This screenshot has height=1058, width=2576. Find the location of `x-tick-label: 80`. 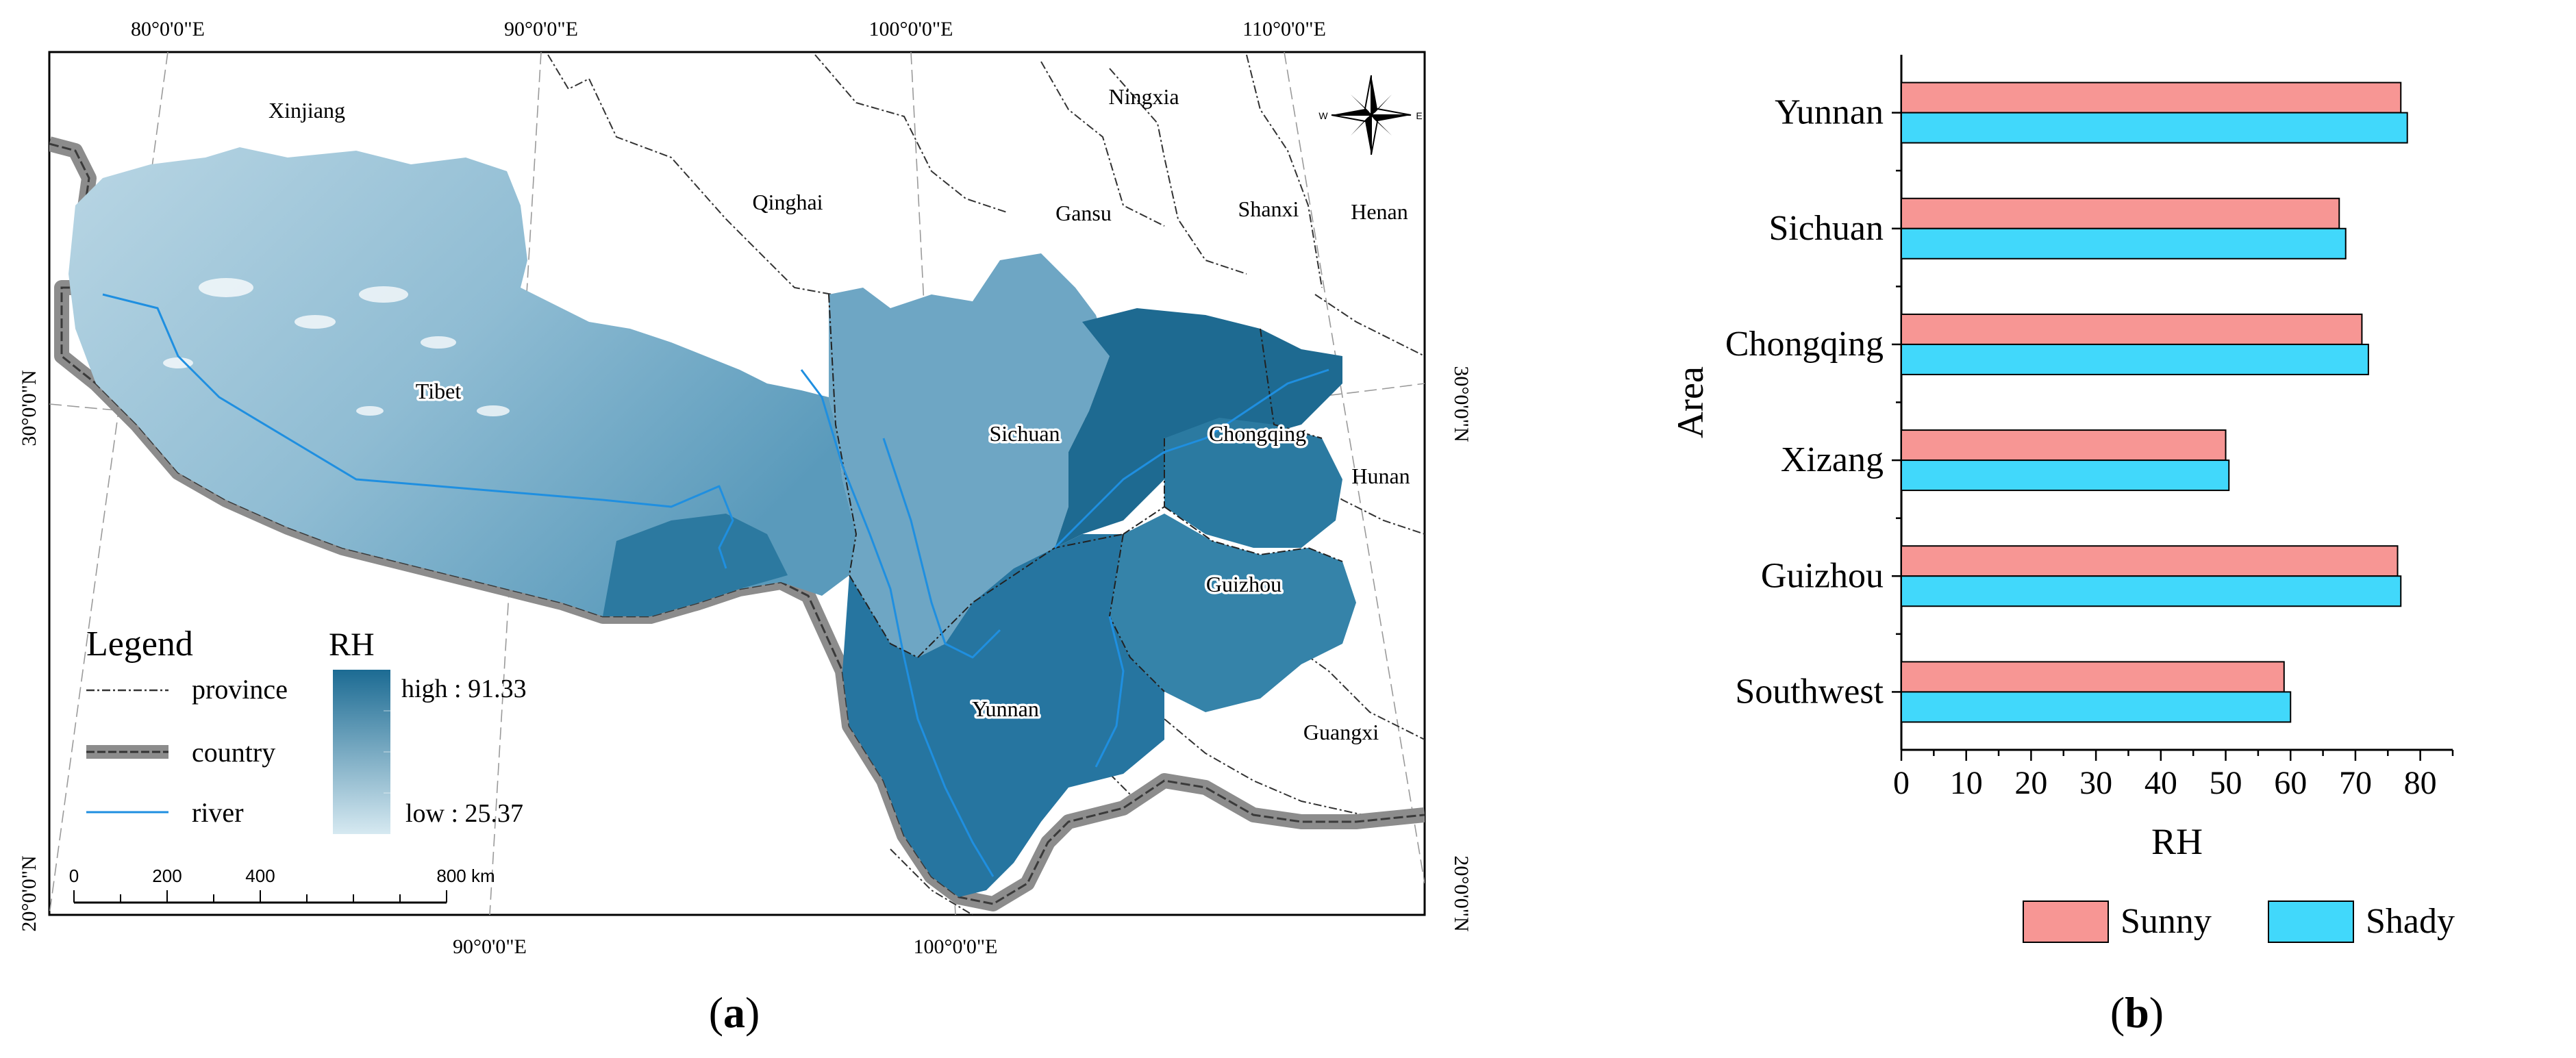

x-tick-label: 80 is located at coordinates (2420, 783).